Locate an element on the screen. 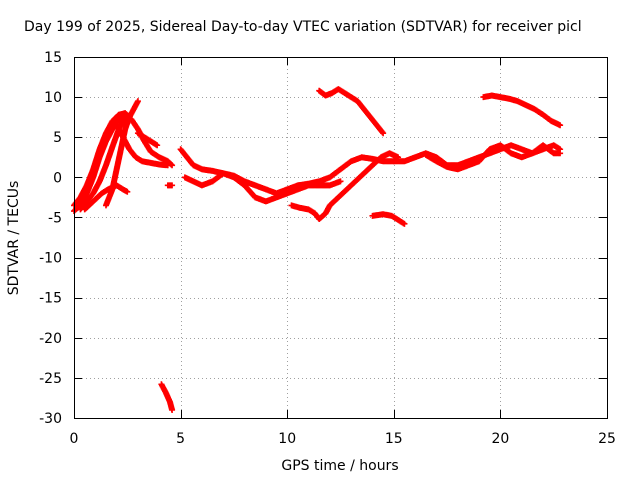 Image resolution: width=640 pixels, height=480 pixels. y-tick-label: 15 is located at coordinates (53, 58).